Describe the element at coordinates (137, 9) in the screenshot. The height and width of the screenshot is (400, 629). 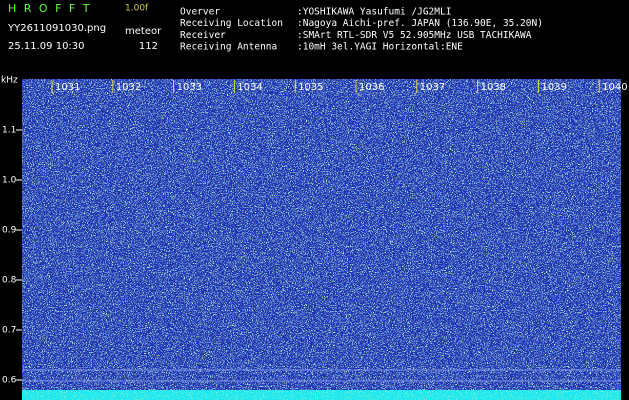
I see `version: 1.00f` at that location.